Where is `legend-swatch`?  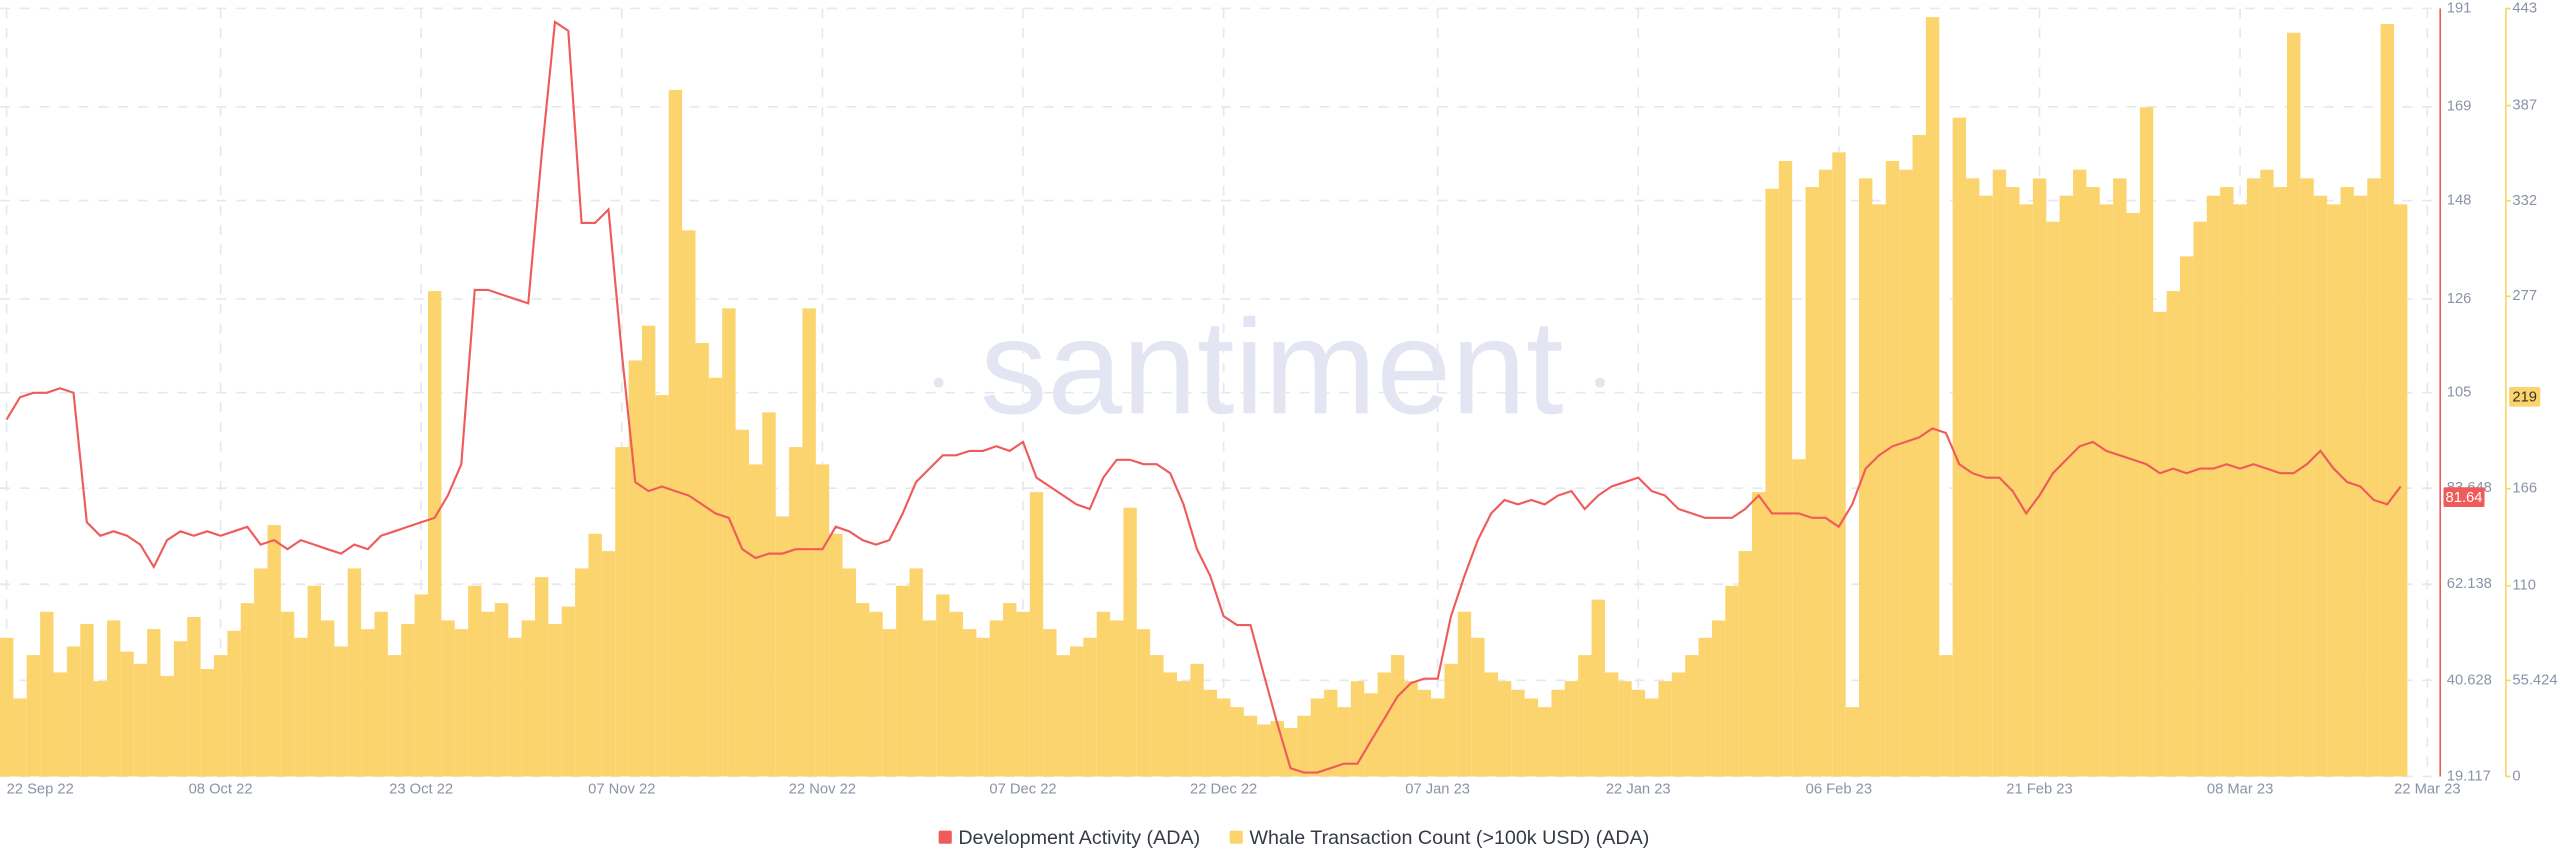 legend-swatch is located at coordinates (945, 837).